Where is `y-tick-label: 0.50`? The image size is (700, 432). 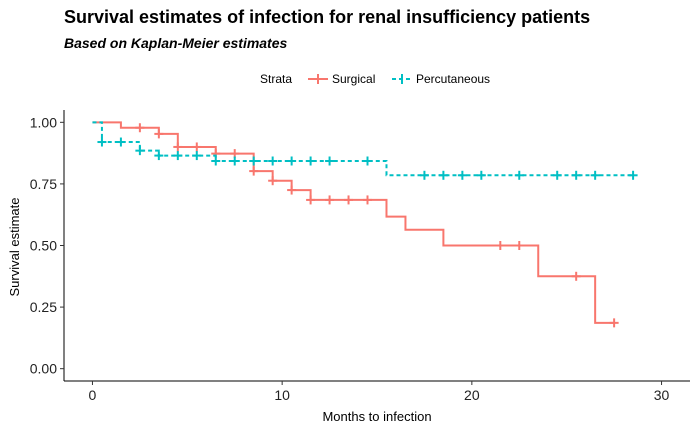 y-tick-label: 0.50 is located at coordinates (43, 246).